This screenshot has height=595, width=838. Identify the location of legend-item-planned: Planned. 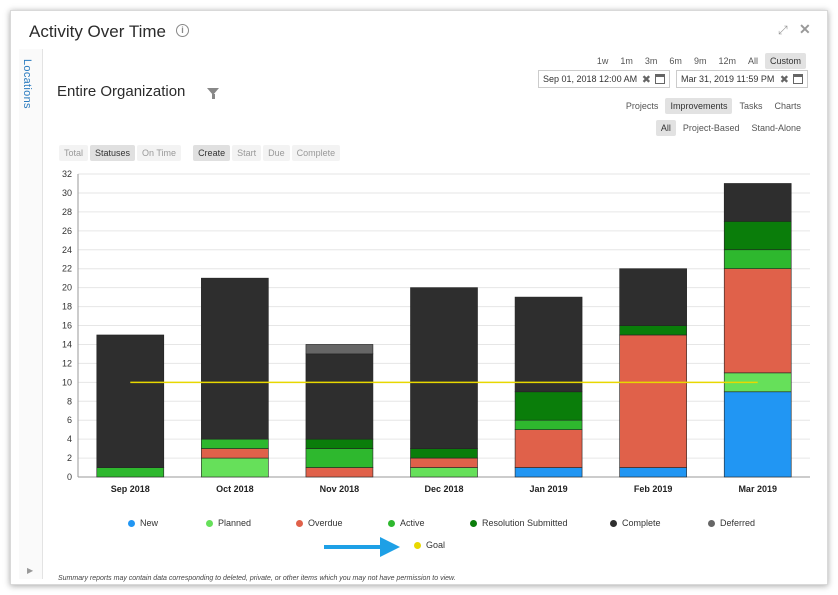
(228, 523).